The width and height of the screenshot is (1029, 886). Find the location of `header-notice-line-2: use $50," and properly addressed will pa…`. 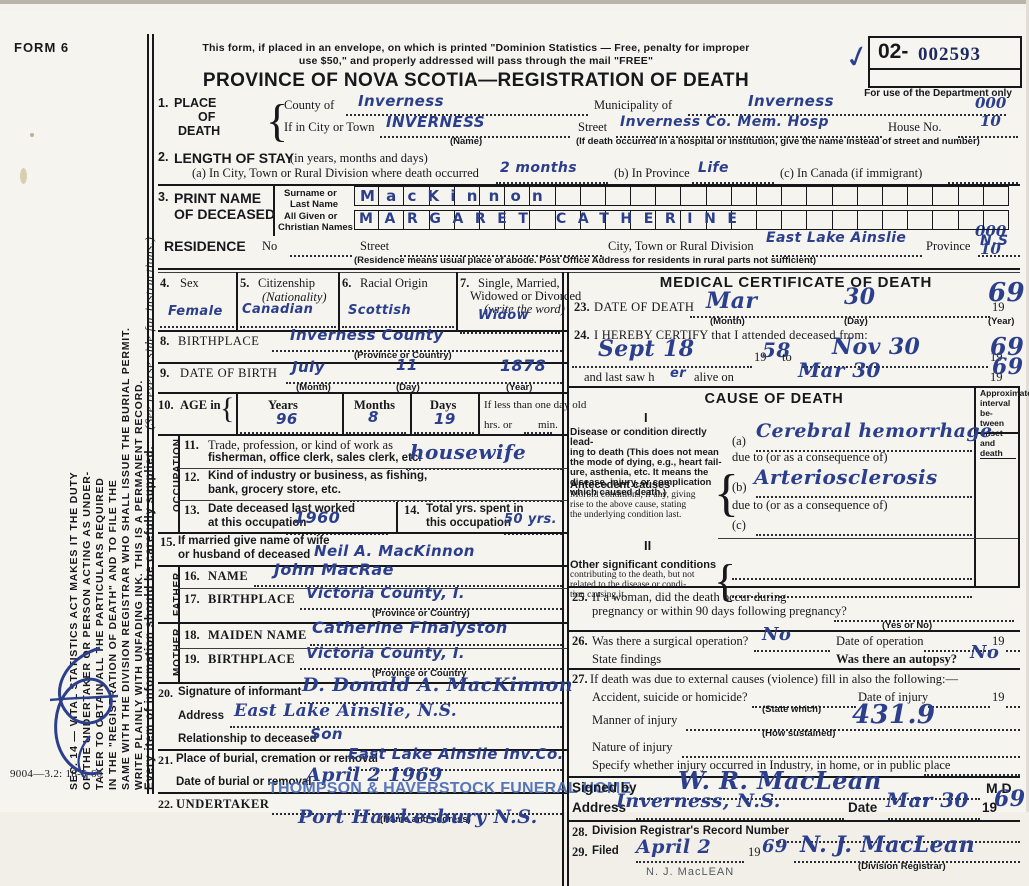

header-notice-line-2: use $50," and properly addressed will pa… is located at coordinates (476, 61).